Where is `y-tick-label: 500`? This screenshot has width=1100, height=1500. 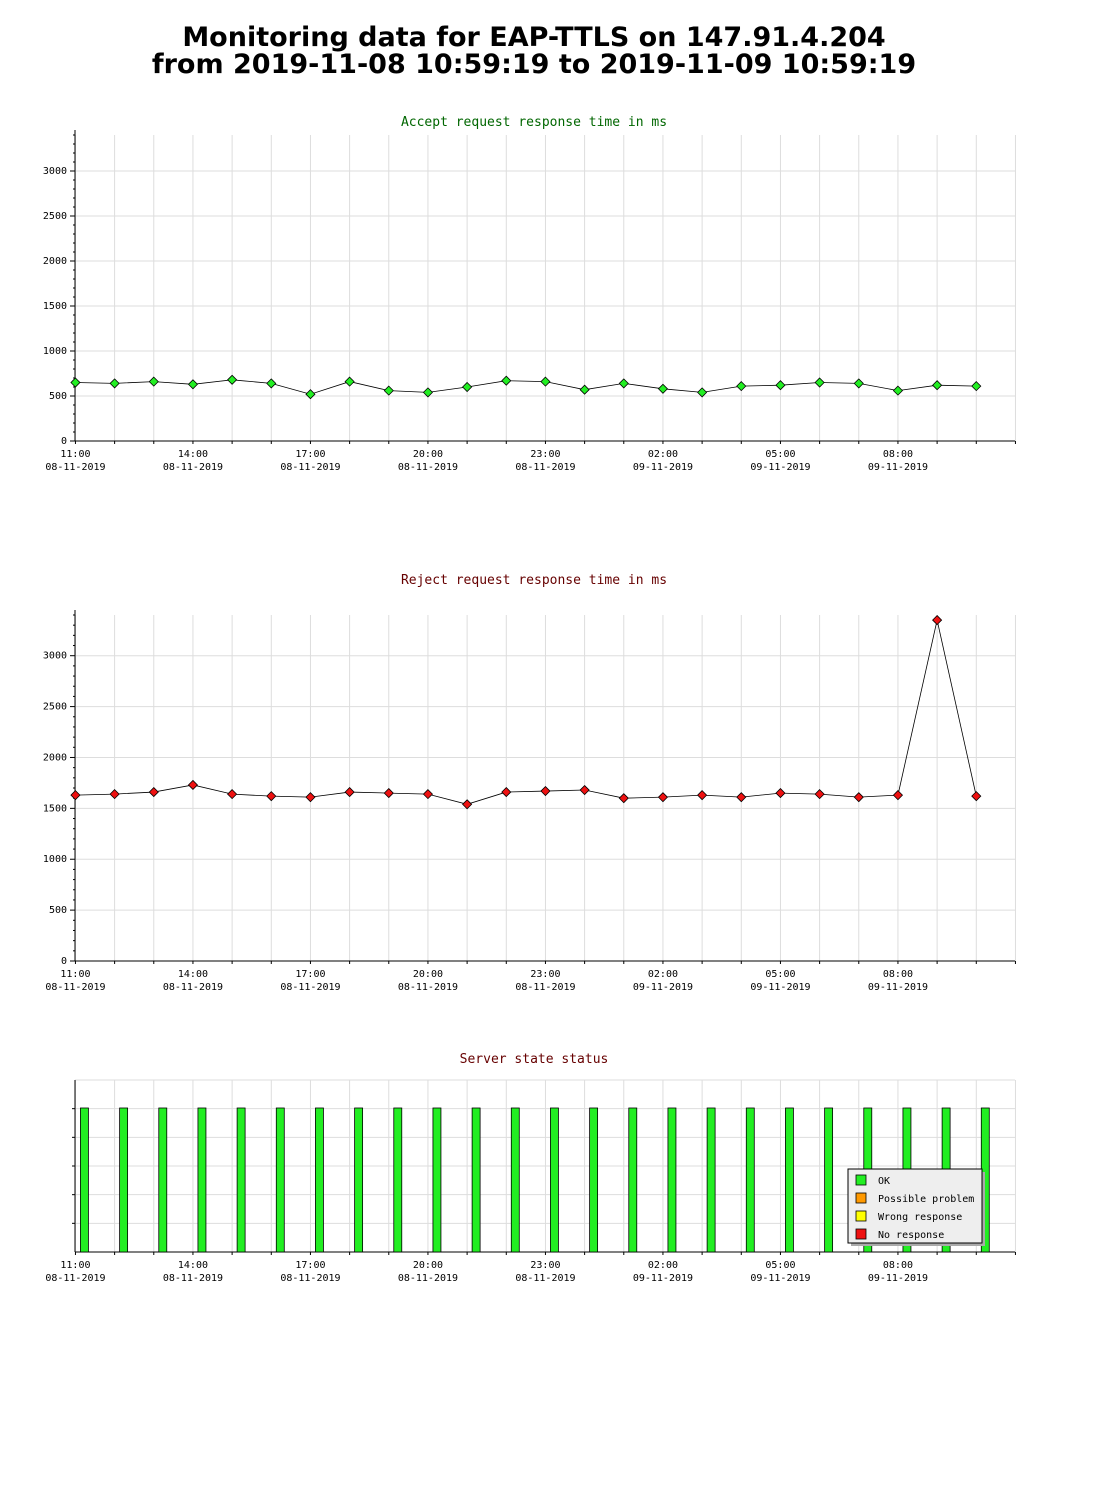
y-tick-label: 500 is located at coordinates (58, 910).